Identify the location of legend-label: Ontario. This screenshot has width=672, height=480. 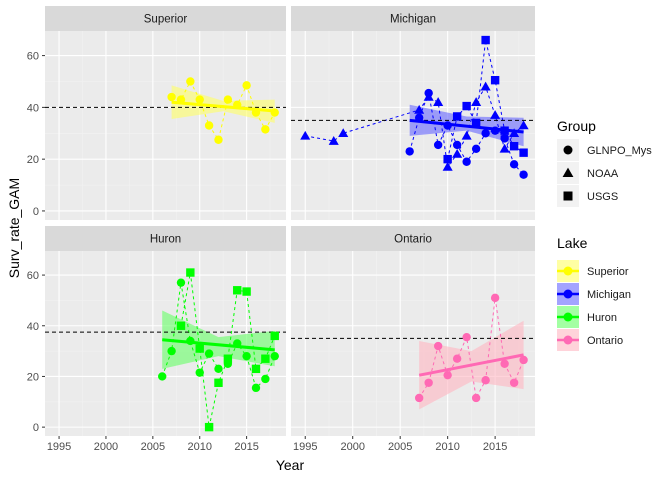
(605, 341).